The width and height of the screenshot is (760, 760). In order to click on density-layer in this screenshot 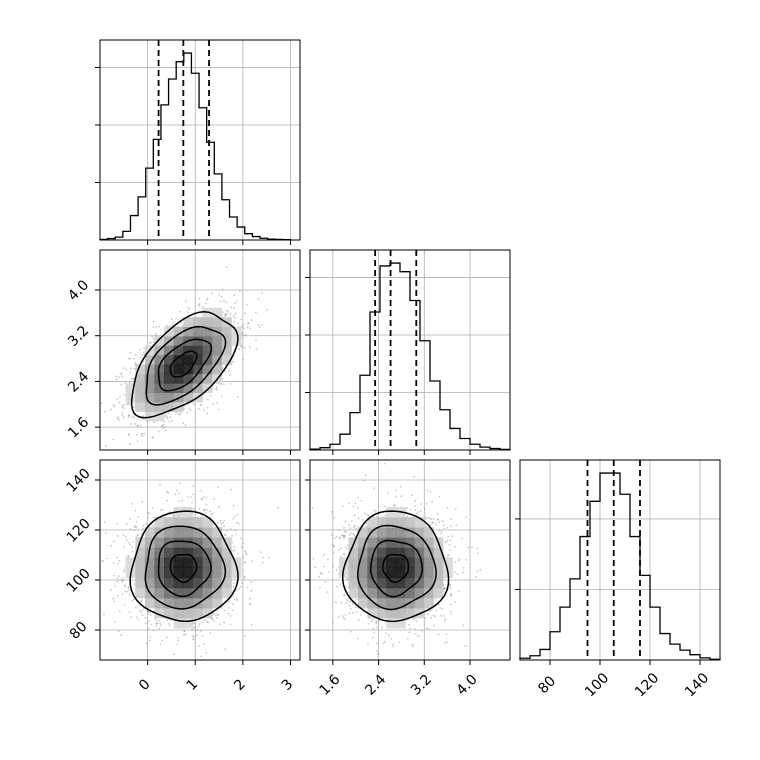, I will do `click(184, 572)`.